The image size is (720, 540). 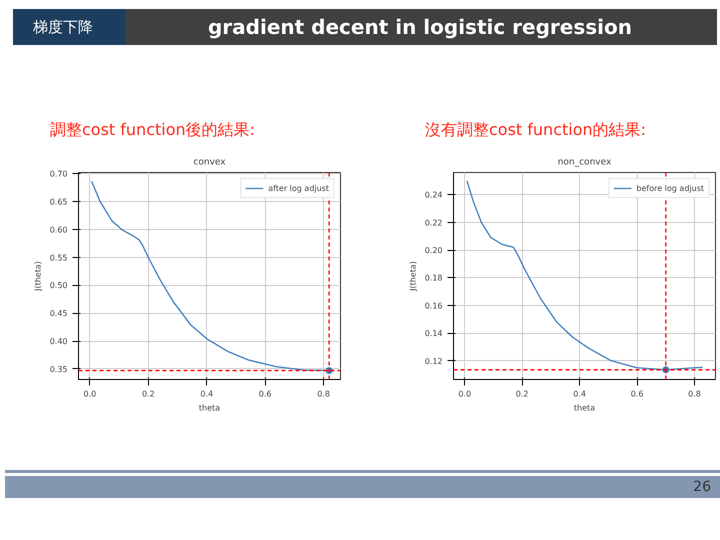 I want to click on y-tick-label: 0.12, so click(x=433, y=361).